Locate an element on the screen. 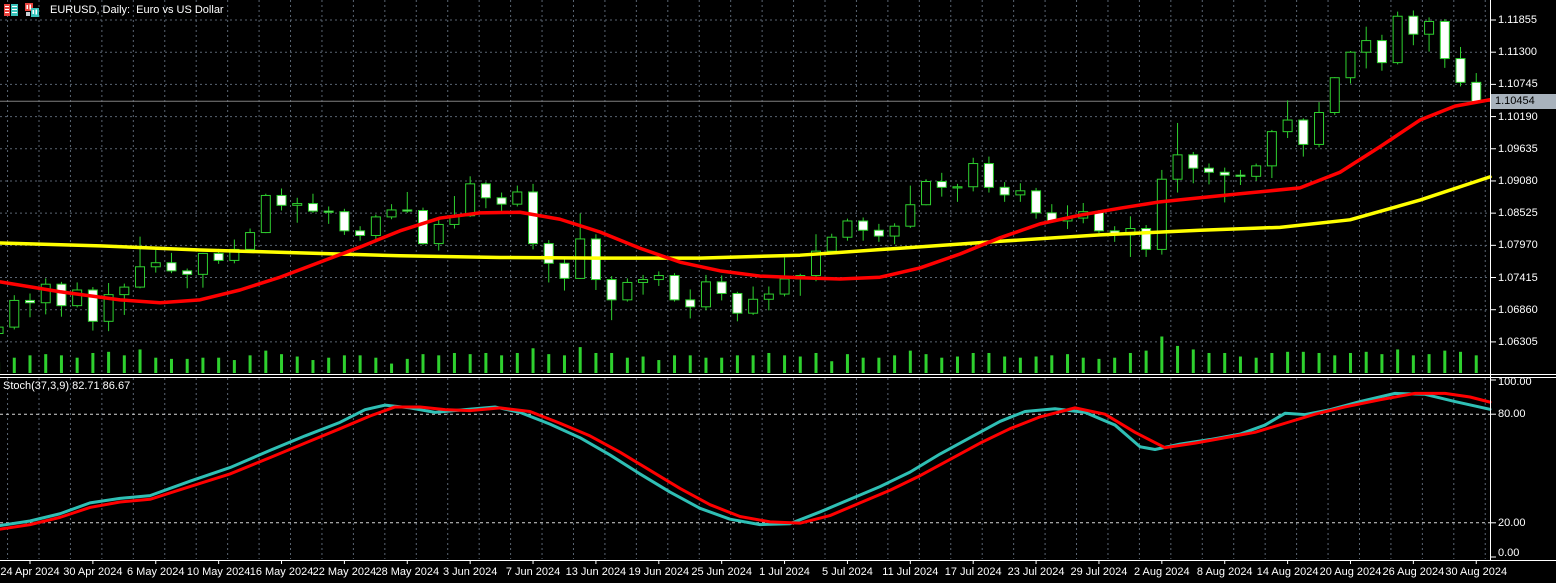 Image resolution: width=1556 pixels, height=583 pixels. date-axis-label: 8 Aug 2024 is located at coordinates (1224, 572).